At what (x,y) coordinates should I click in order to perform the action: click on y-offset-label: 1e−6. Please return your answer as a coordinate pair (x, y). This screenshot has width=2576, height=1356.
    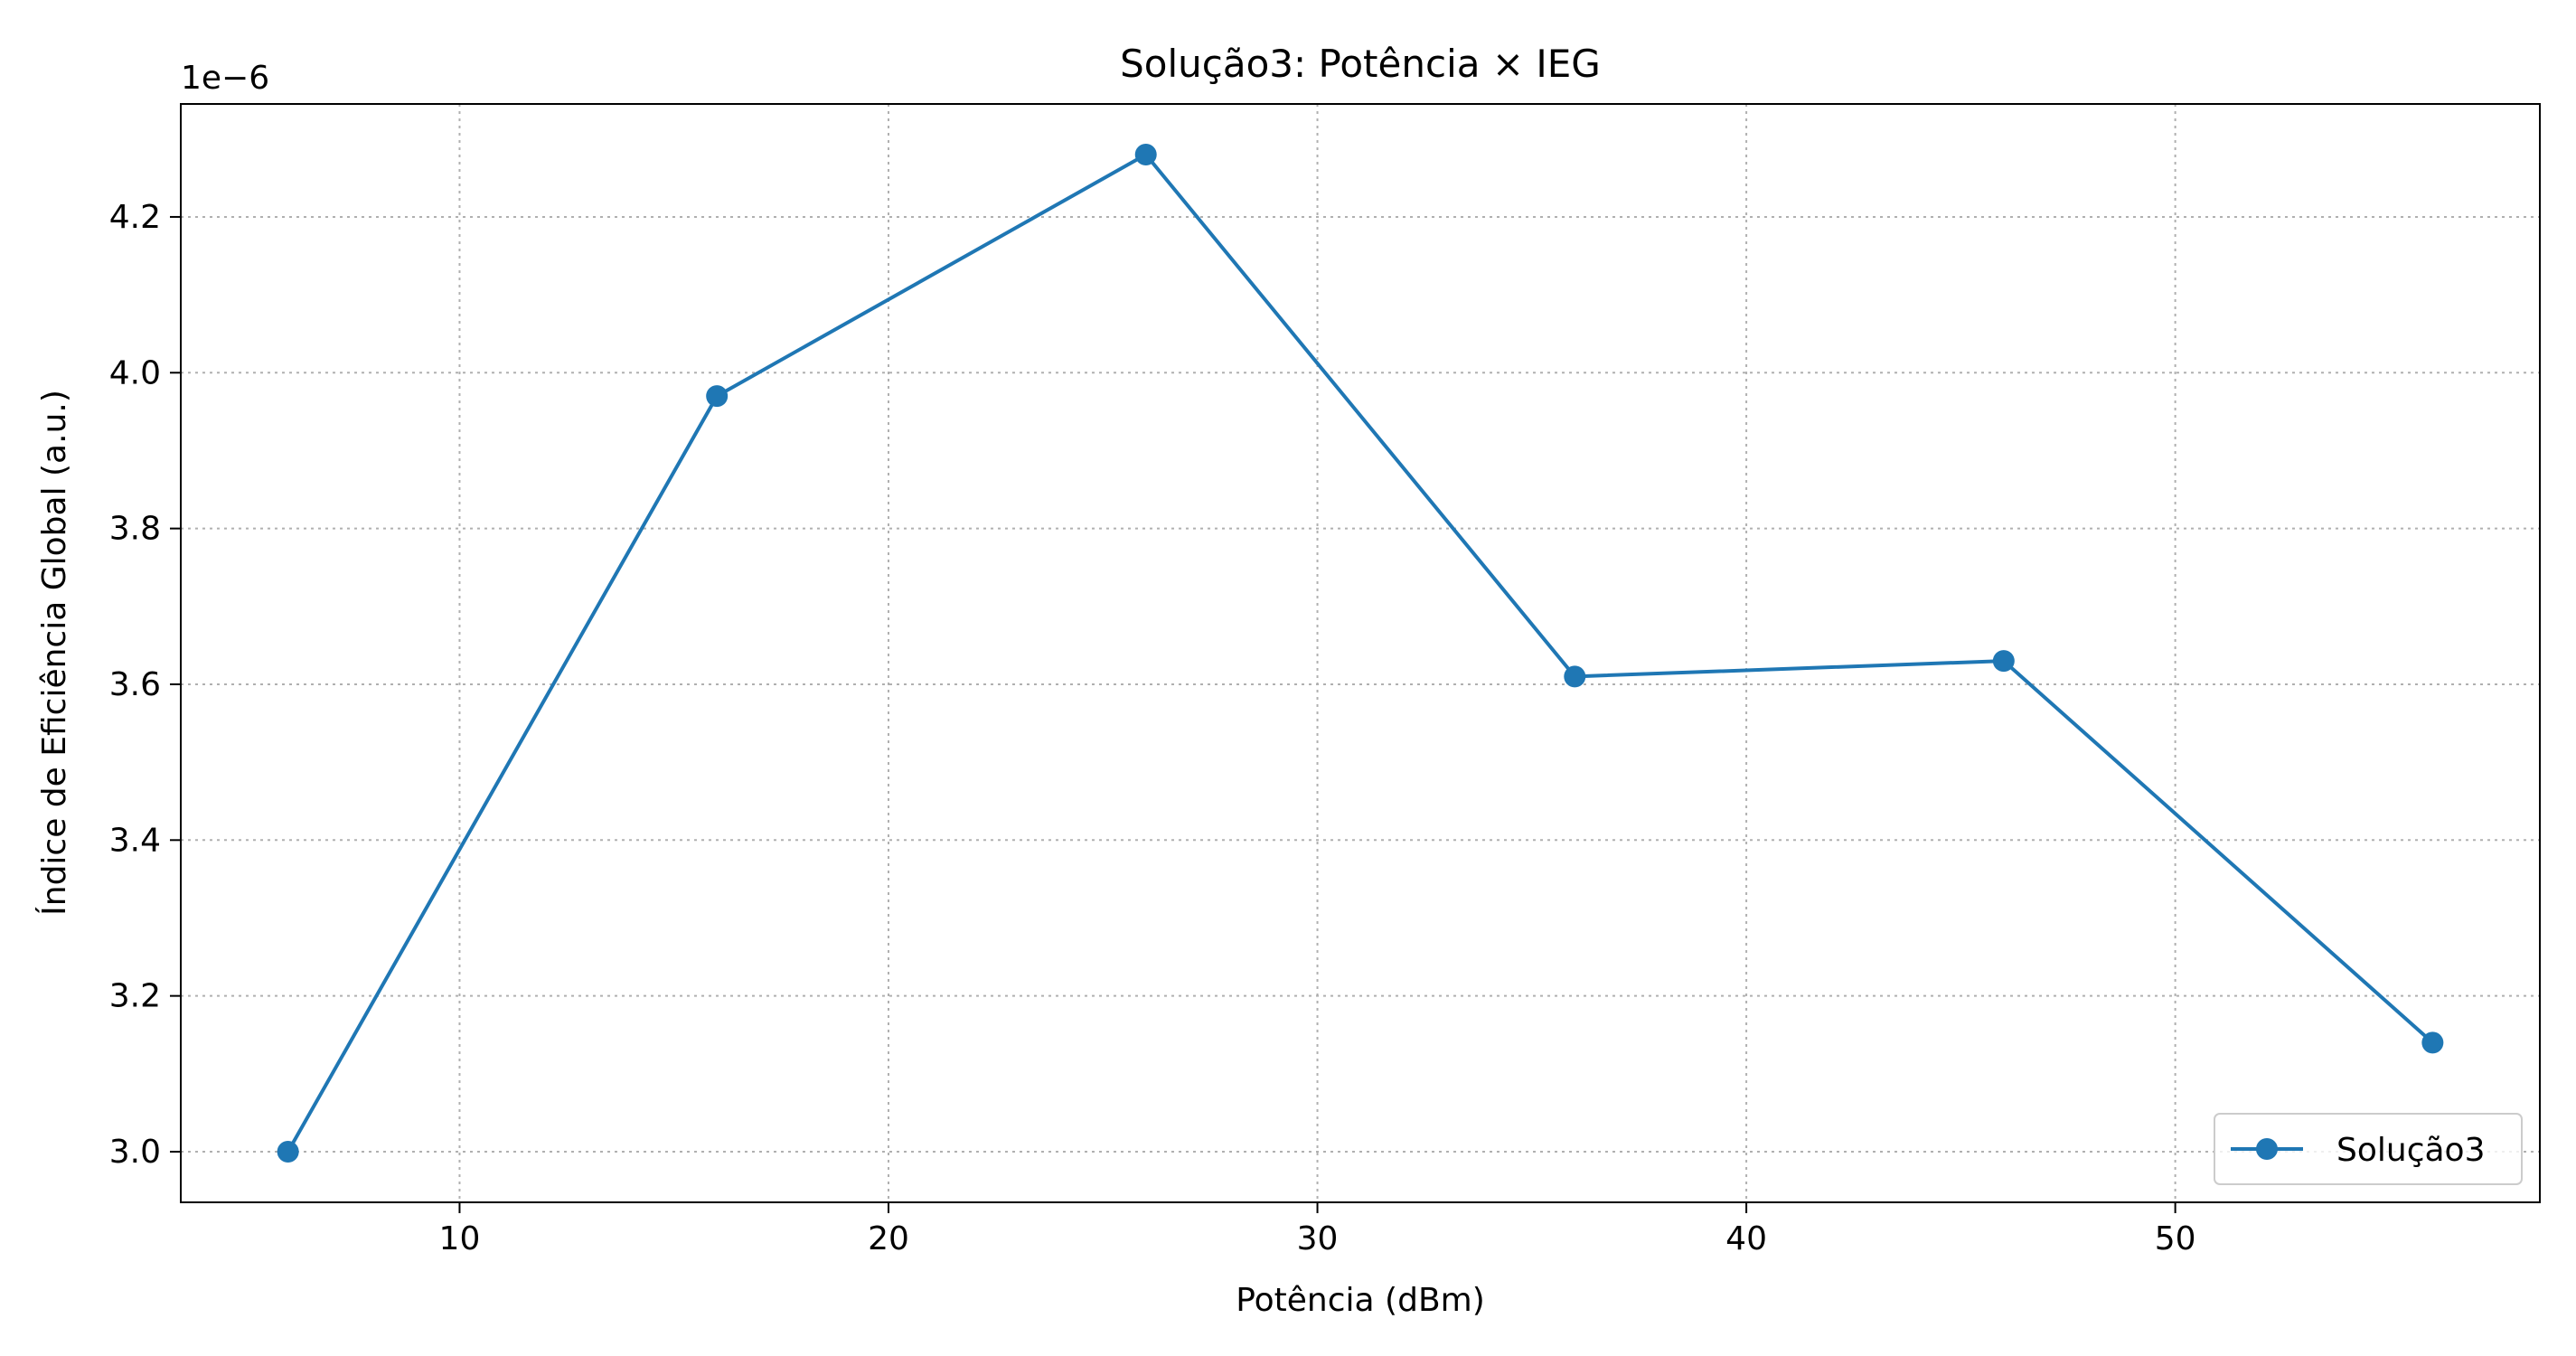
    Looking at the image, I should click on (225, 78).